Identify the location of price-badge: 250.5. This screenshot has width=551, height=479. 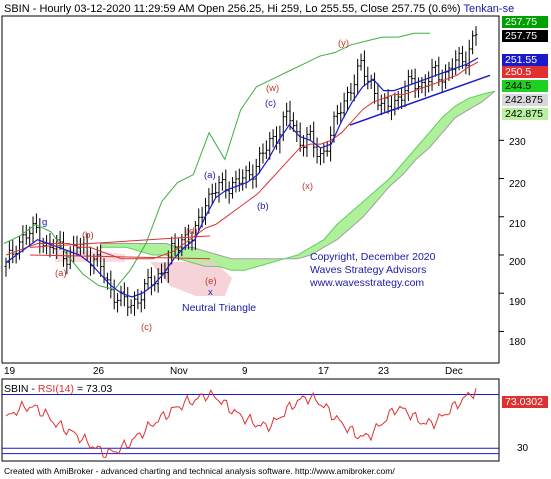
(525, 72).